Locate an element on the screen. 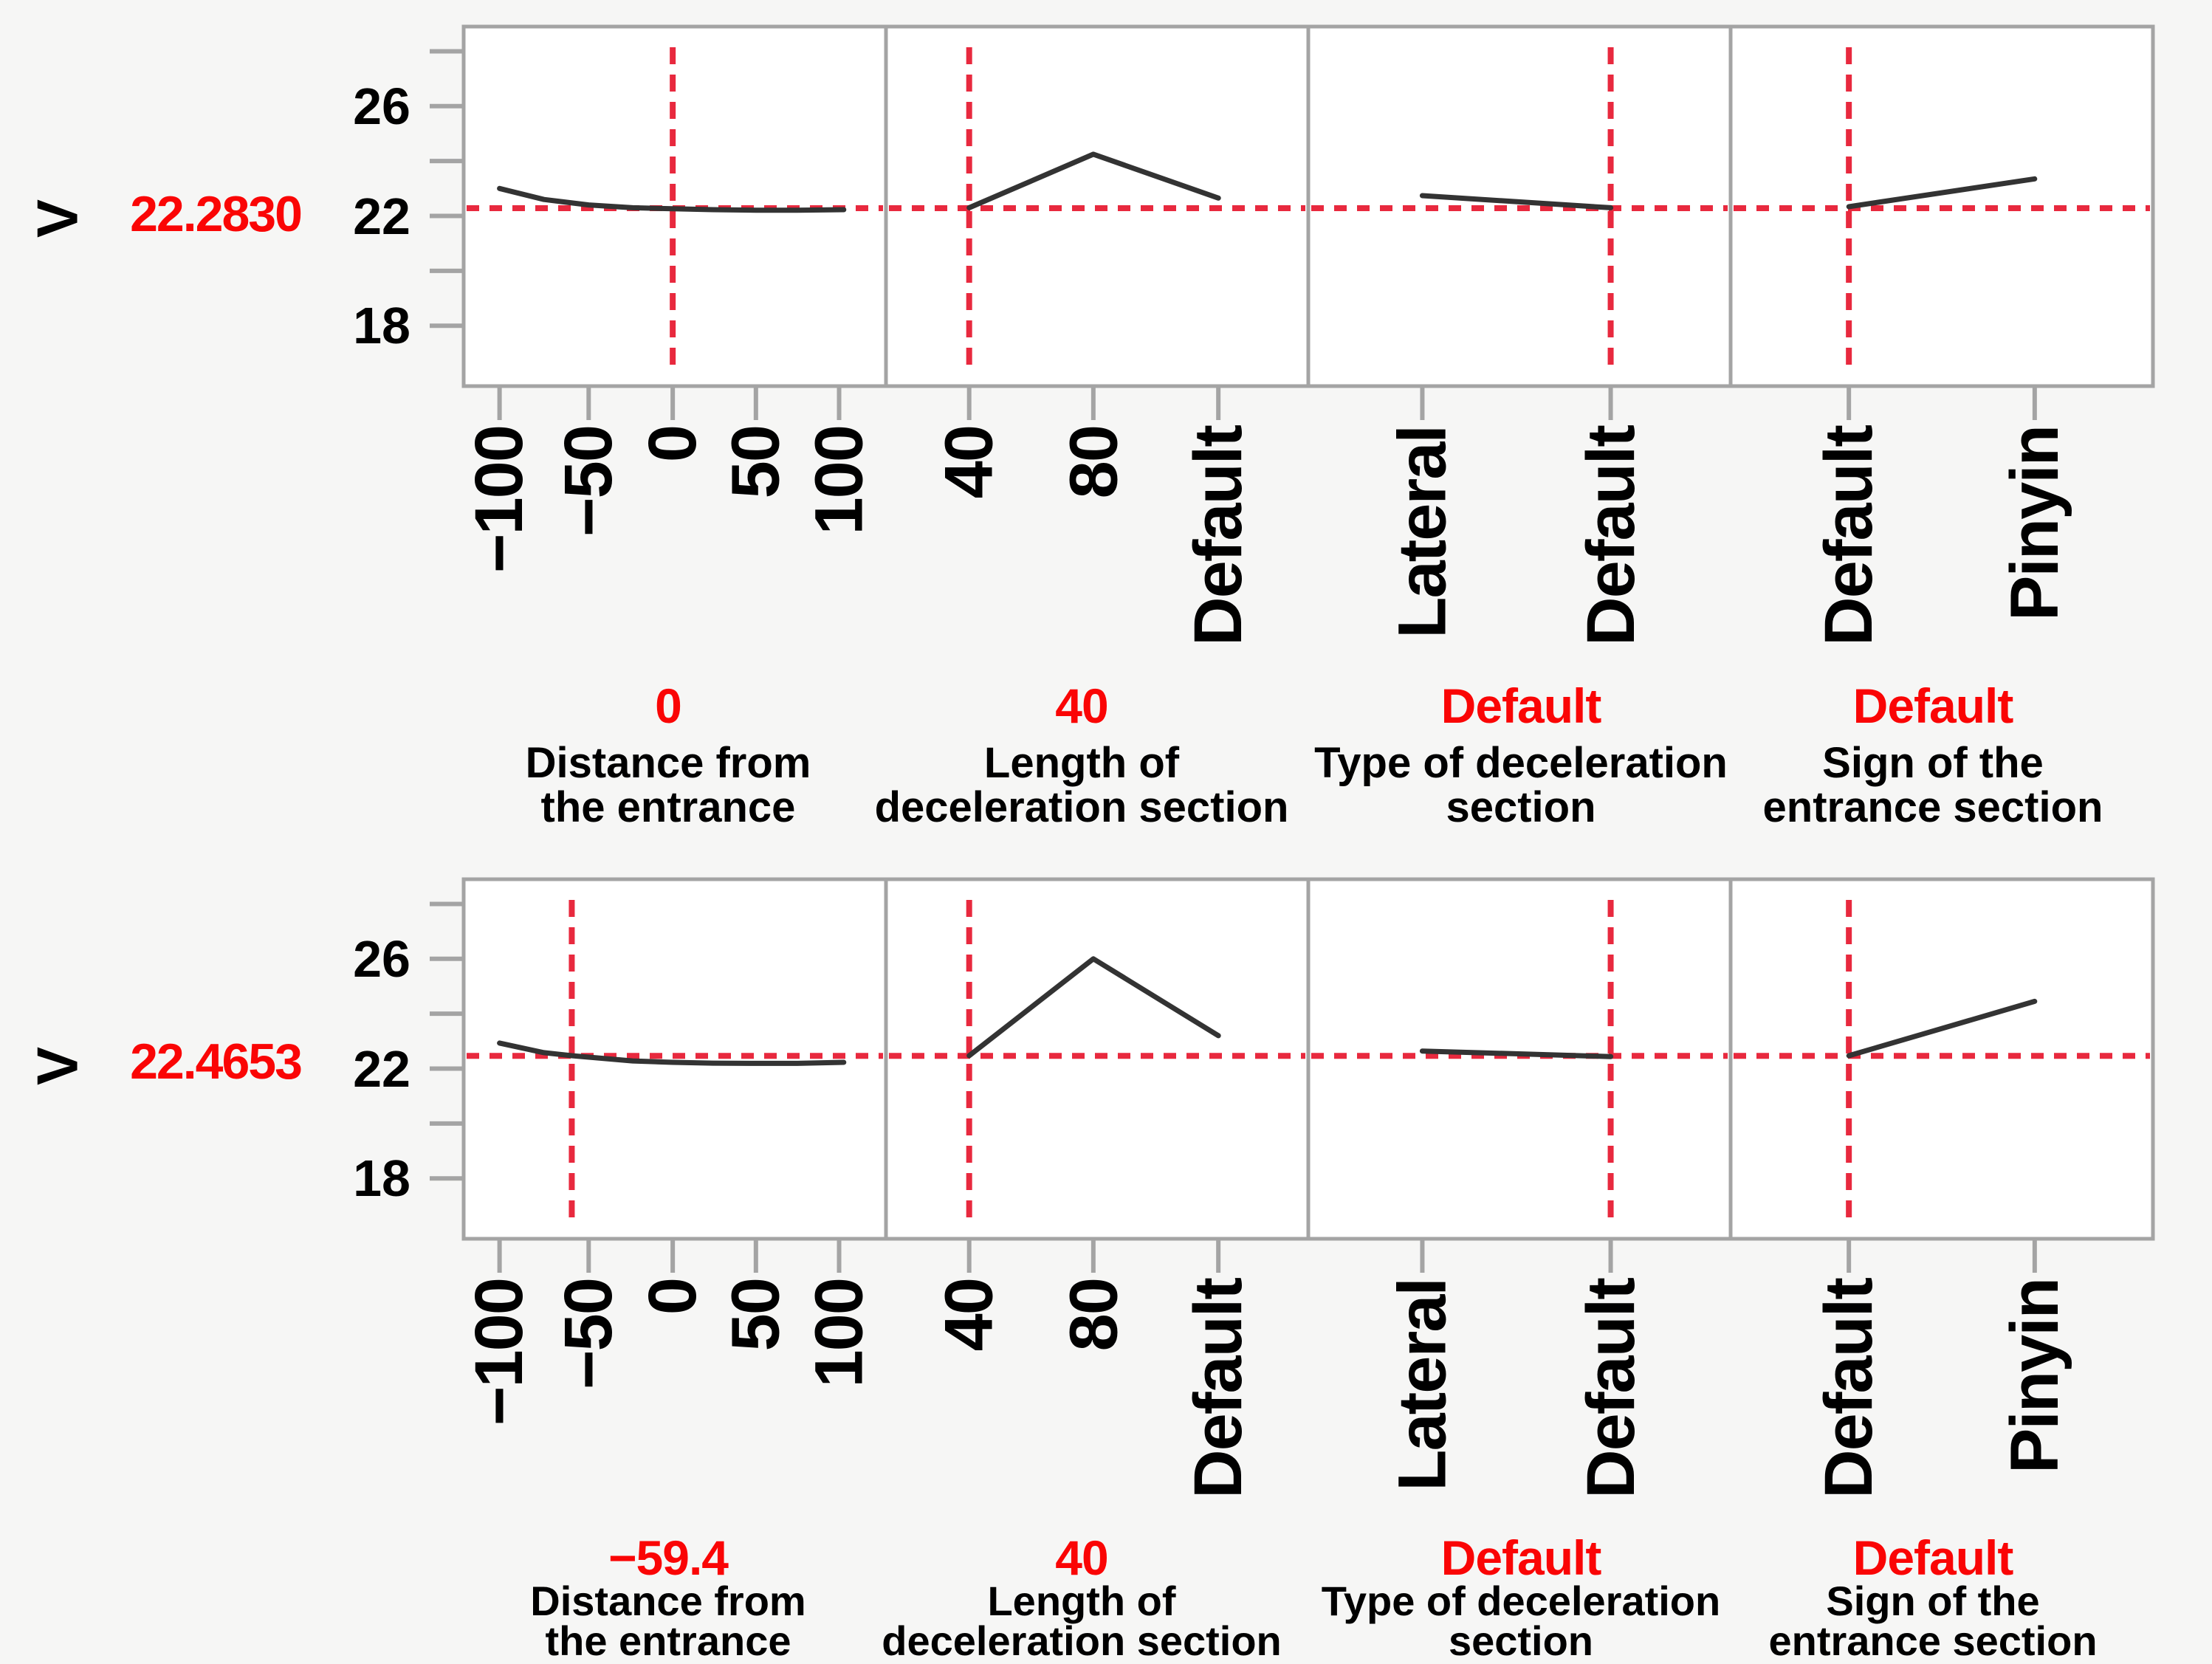 This screenshot has width=2212, height=1664. factor-setting-value: −59.4 is located at coordinates (668, 1557).